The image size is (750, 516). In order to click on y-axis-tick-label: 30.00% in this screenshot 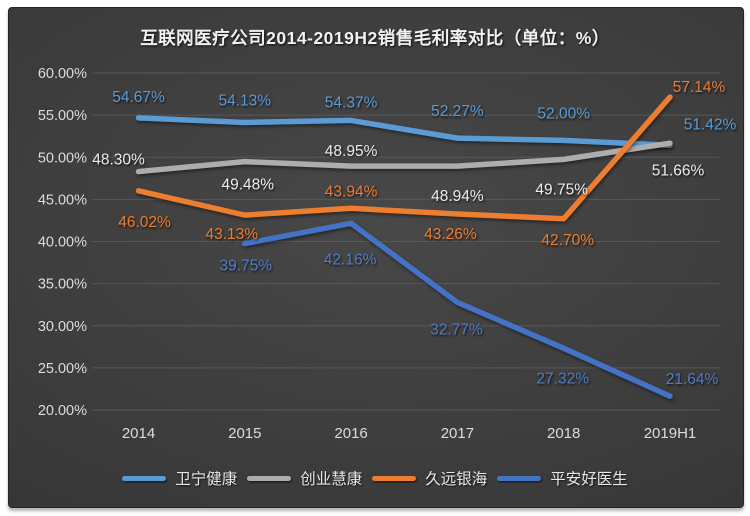, I will do `click(62, 327)`.